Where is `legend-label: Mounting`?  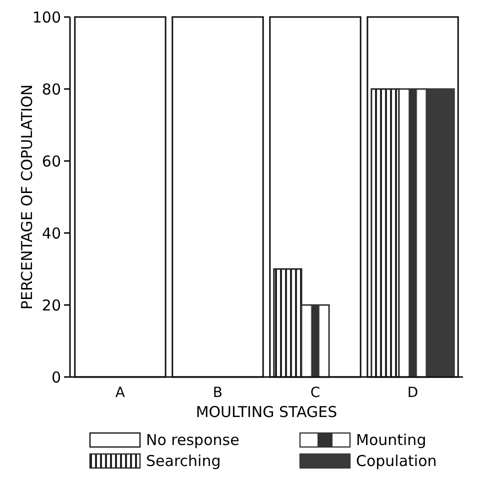 legend-label: Mounting is located at coordinates (391, 440).